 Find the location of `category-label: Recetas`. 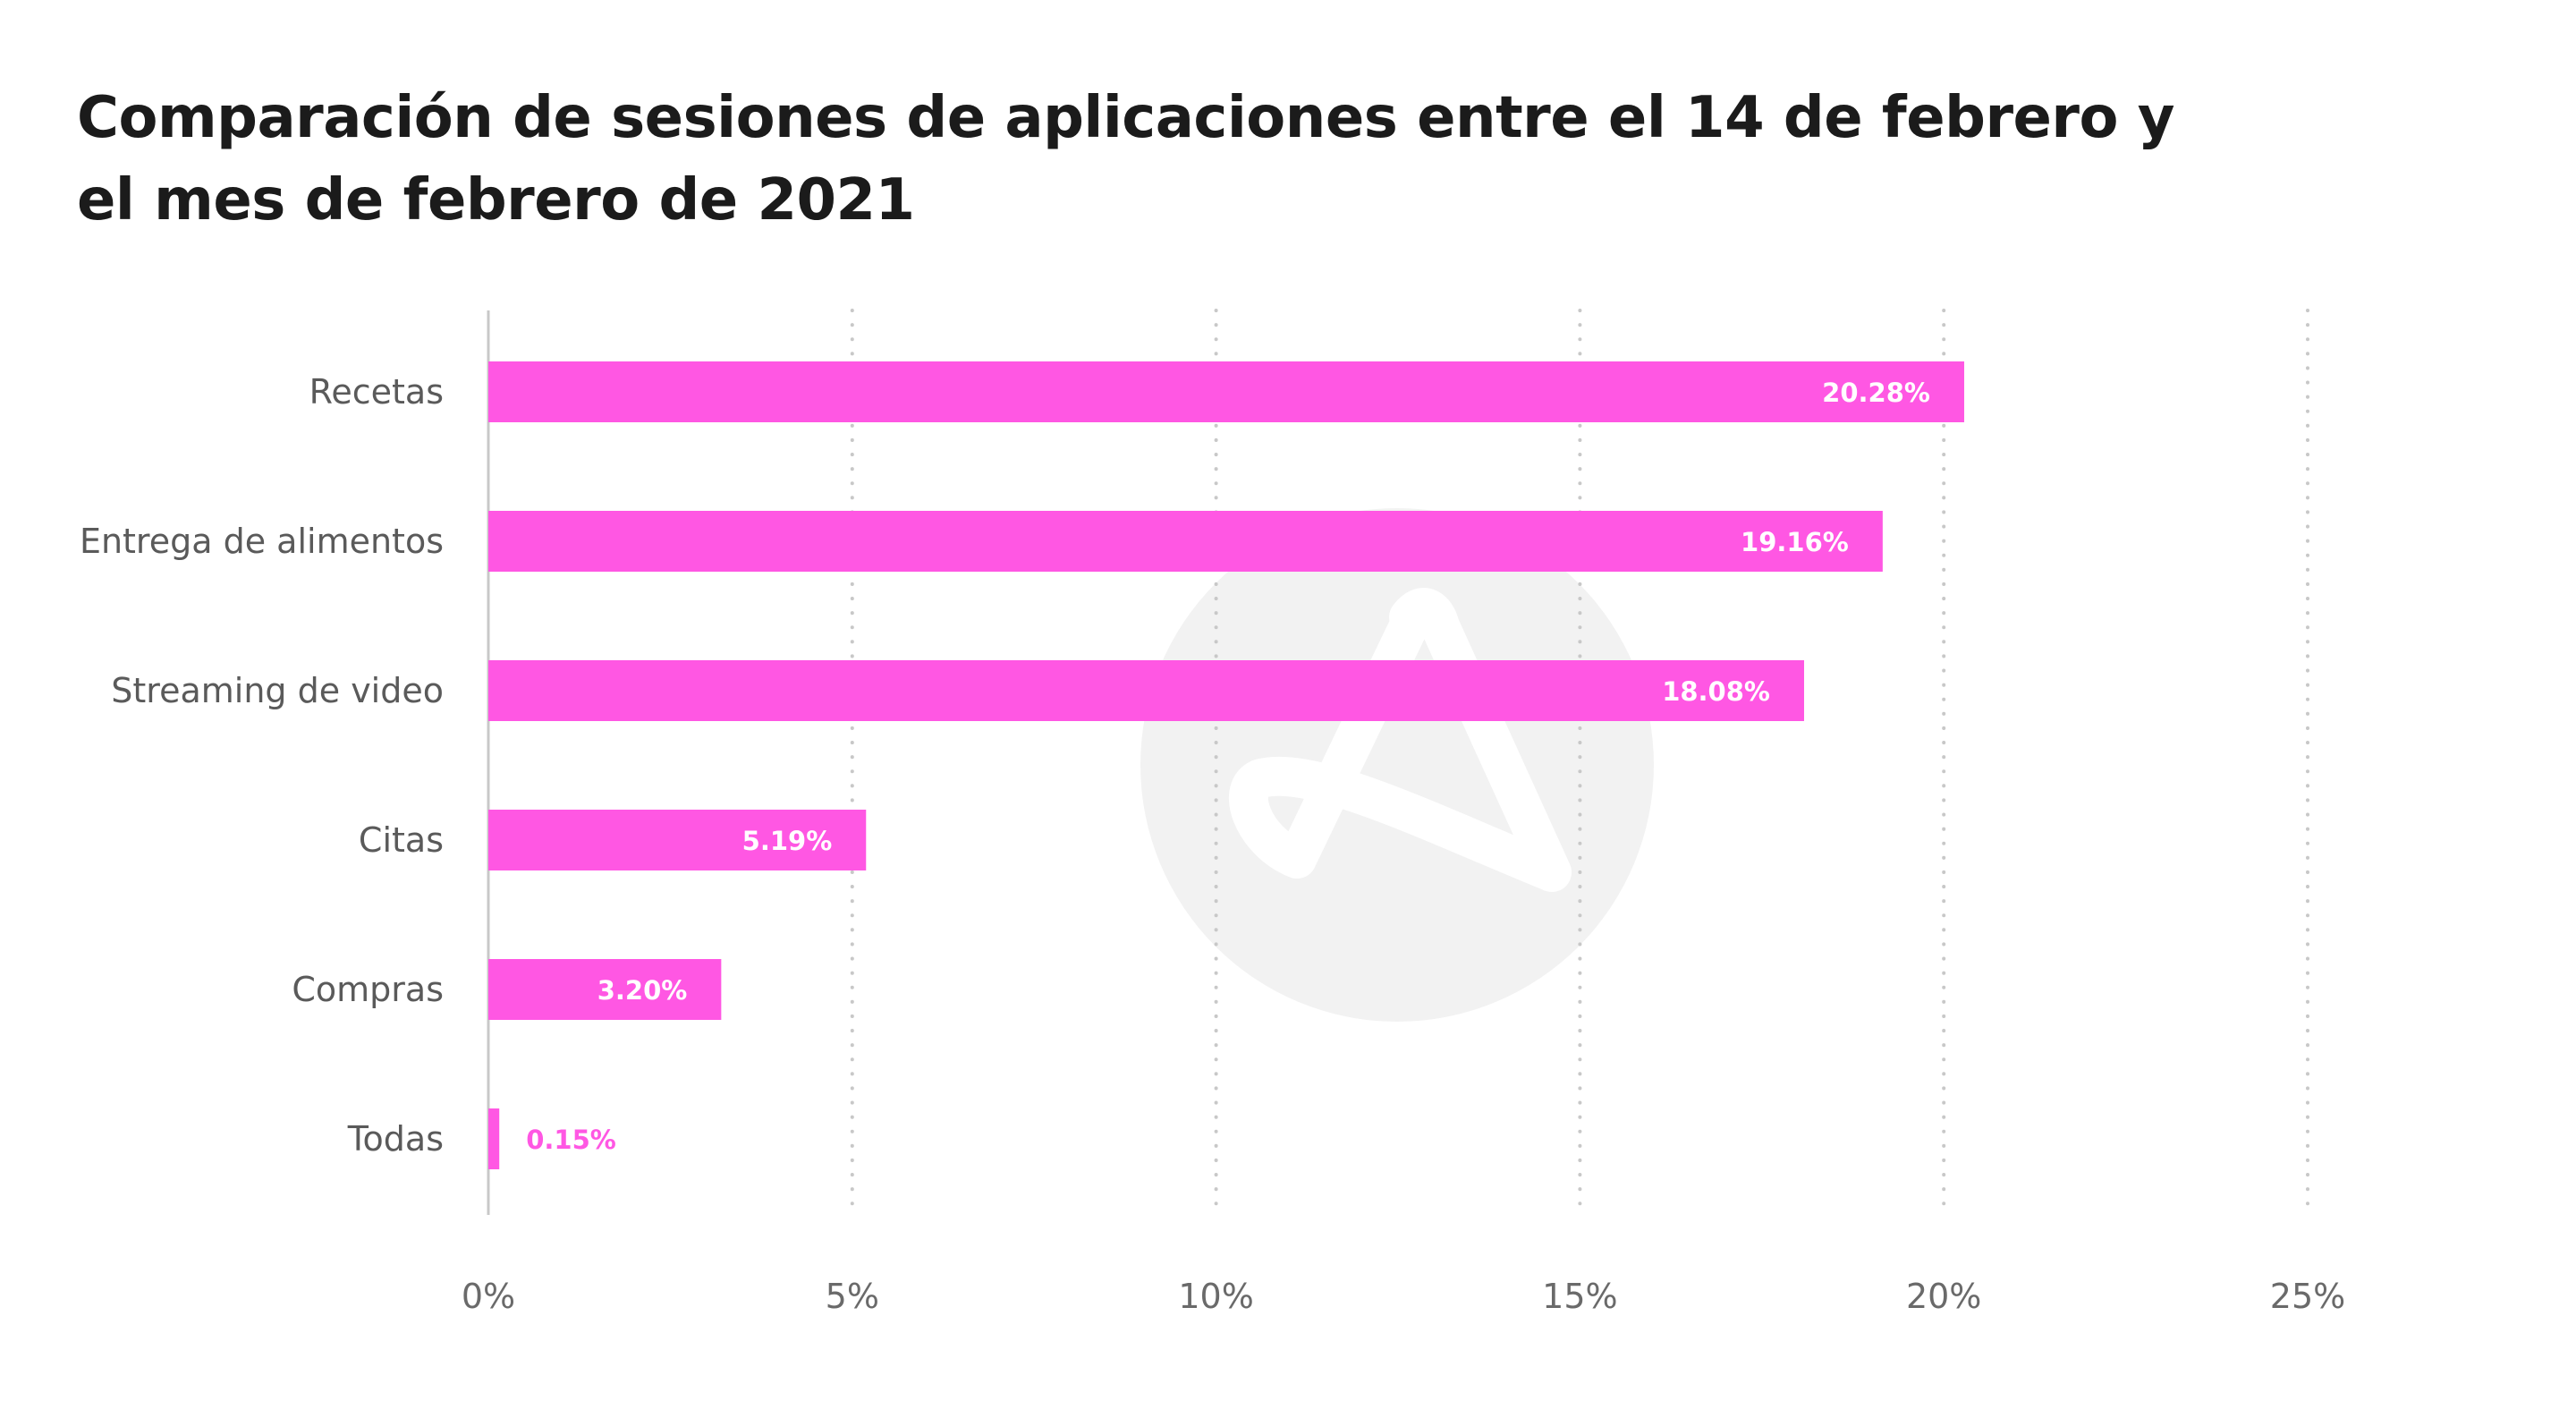

category-label: Recetas is located at coordinates (376, 392).